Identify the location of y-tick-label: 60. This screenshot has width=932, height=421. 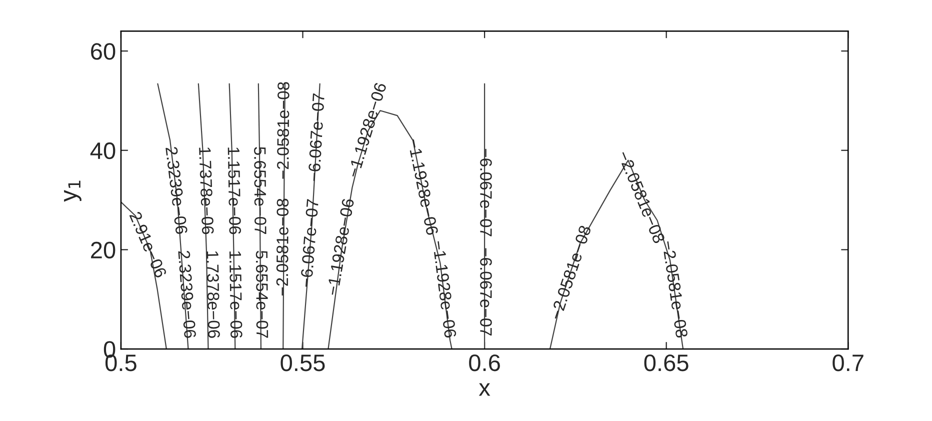
(103, 51).